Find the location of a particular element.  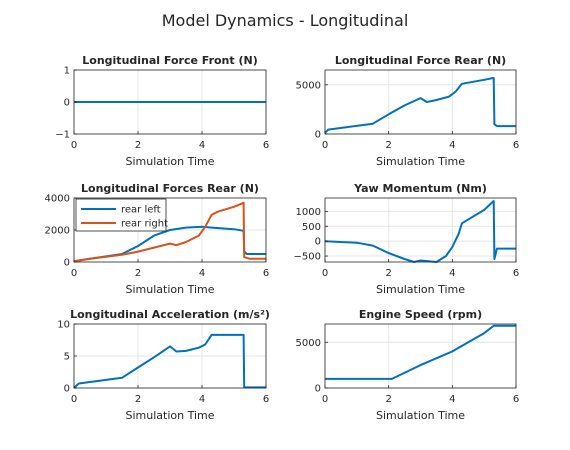

y-tick-label: 1000 is located at coordinates (308, 212).